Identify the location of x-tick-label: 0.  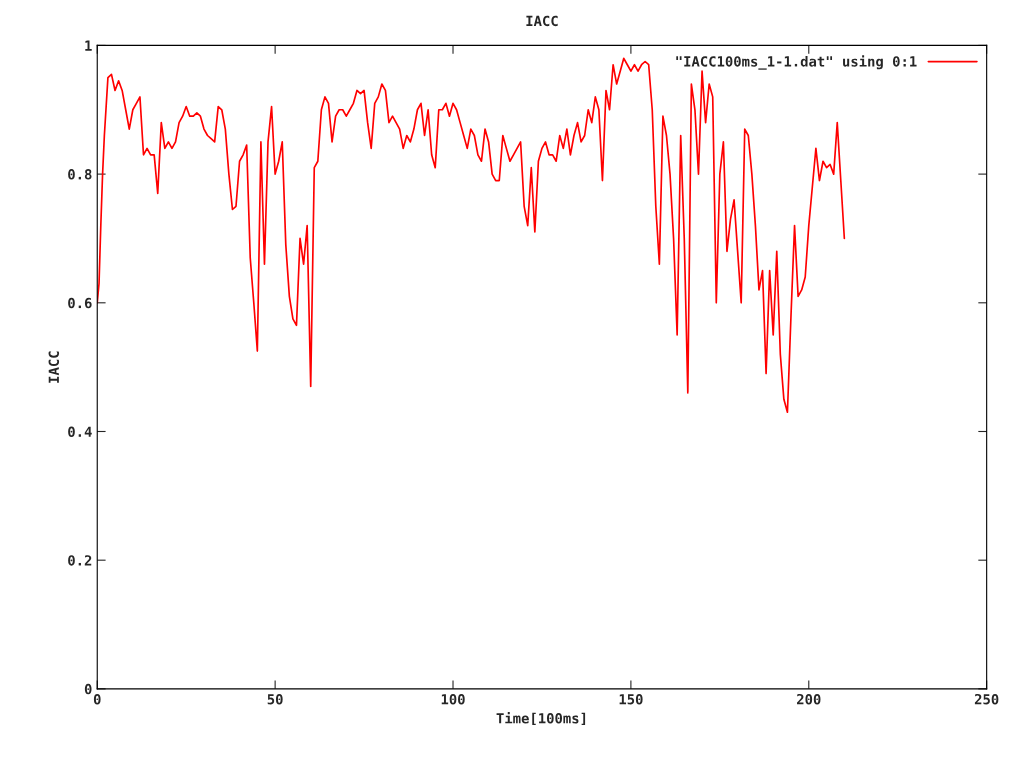
(97, 699).